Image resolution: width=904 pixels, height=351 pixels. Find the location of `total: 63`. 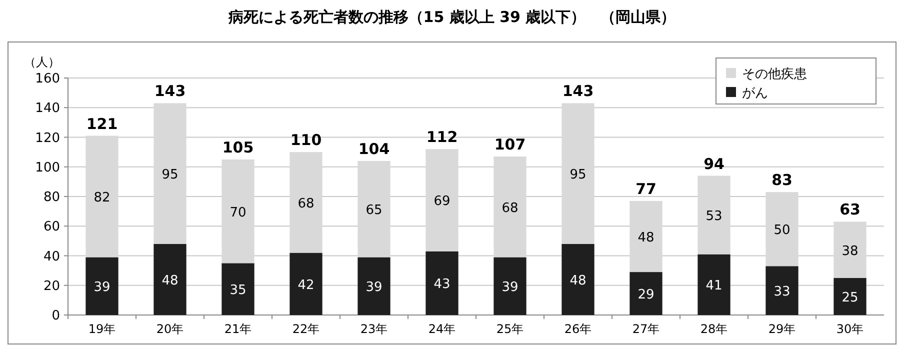

total: 63 is located at coordinates (850, 209).